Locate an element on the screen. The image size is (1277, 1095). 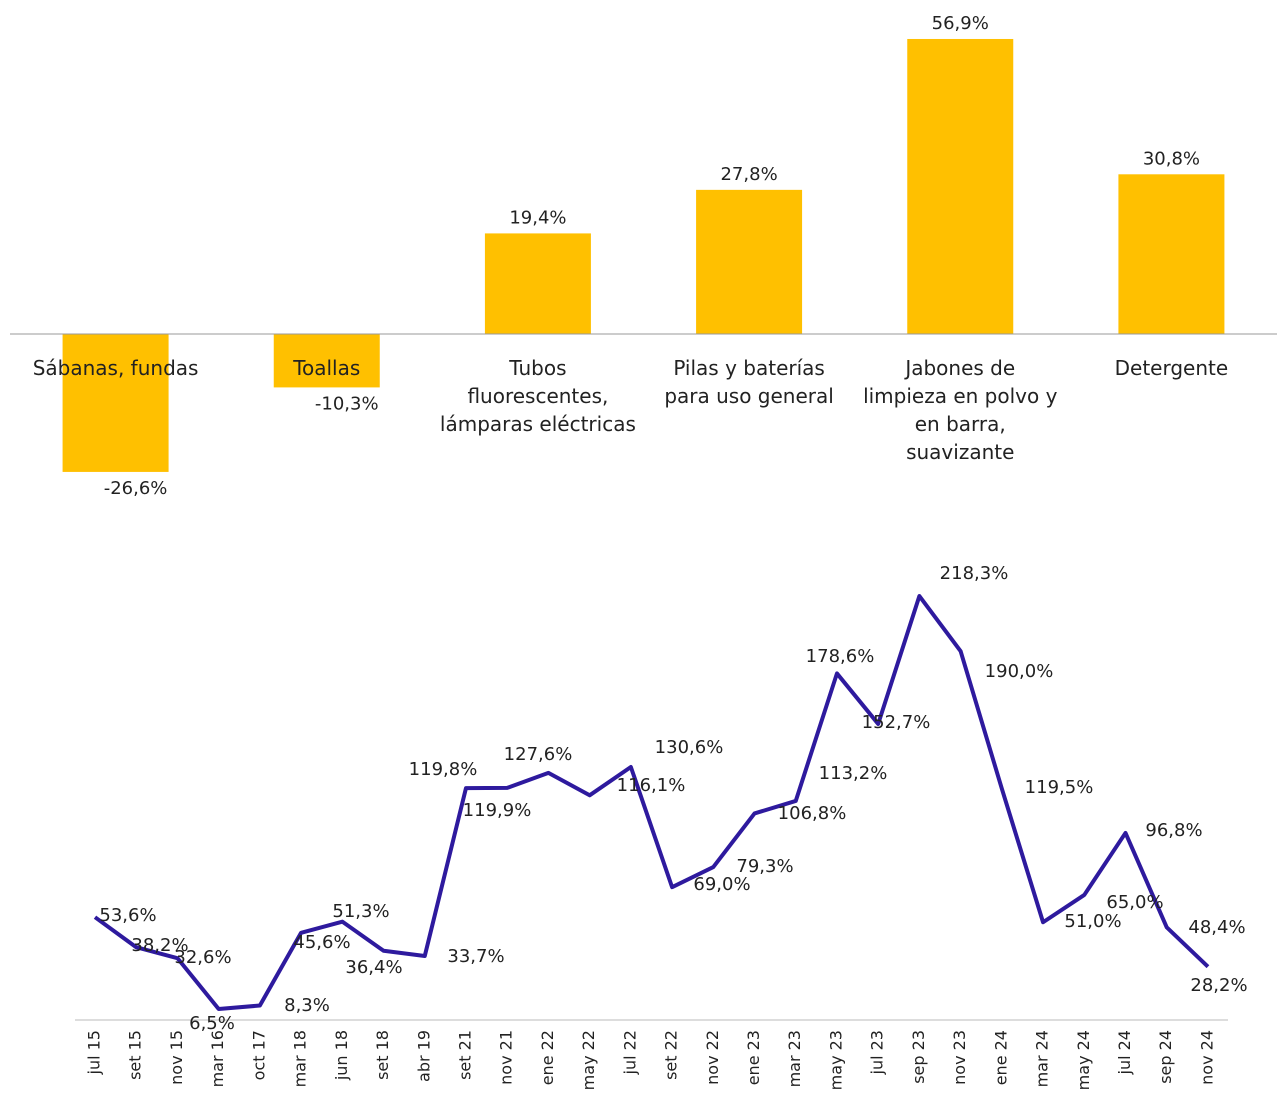
value-label: 218,3% is located at coordinates (974, 573).